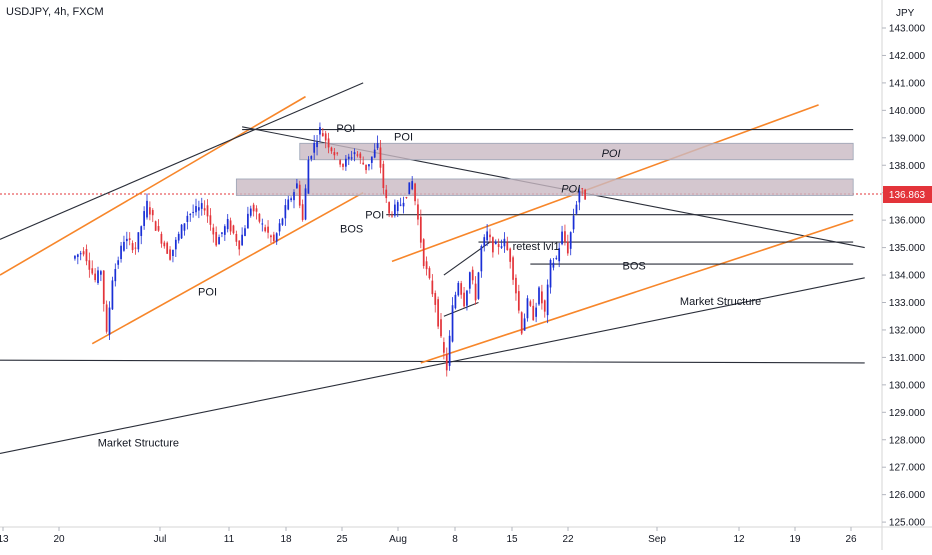 The height and width of the screenshot is (555, 932). Describe the element at coordinates (351, 229) in the screenshot. I see `annotation-5: BOS` at that location.